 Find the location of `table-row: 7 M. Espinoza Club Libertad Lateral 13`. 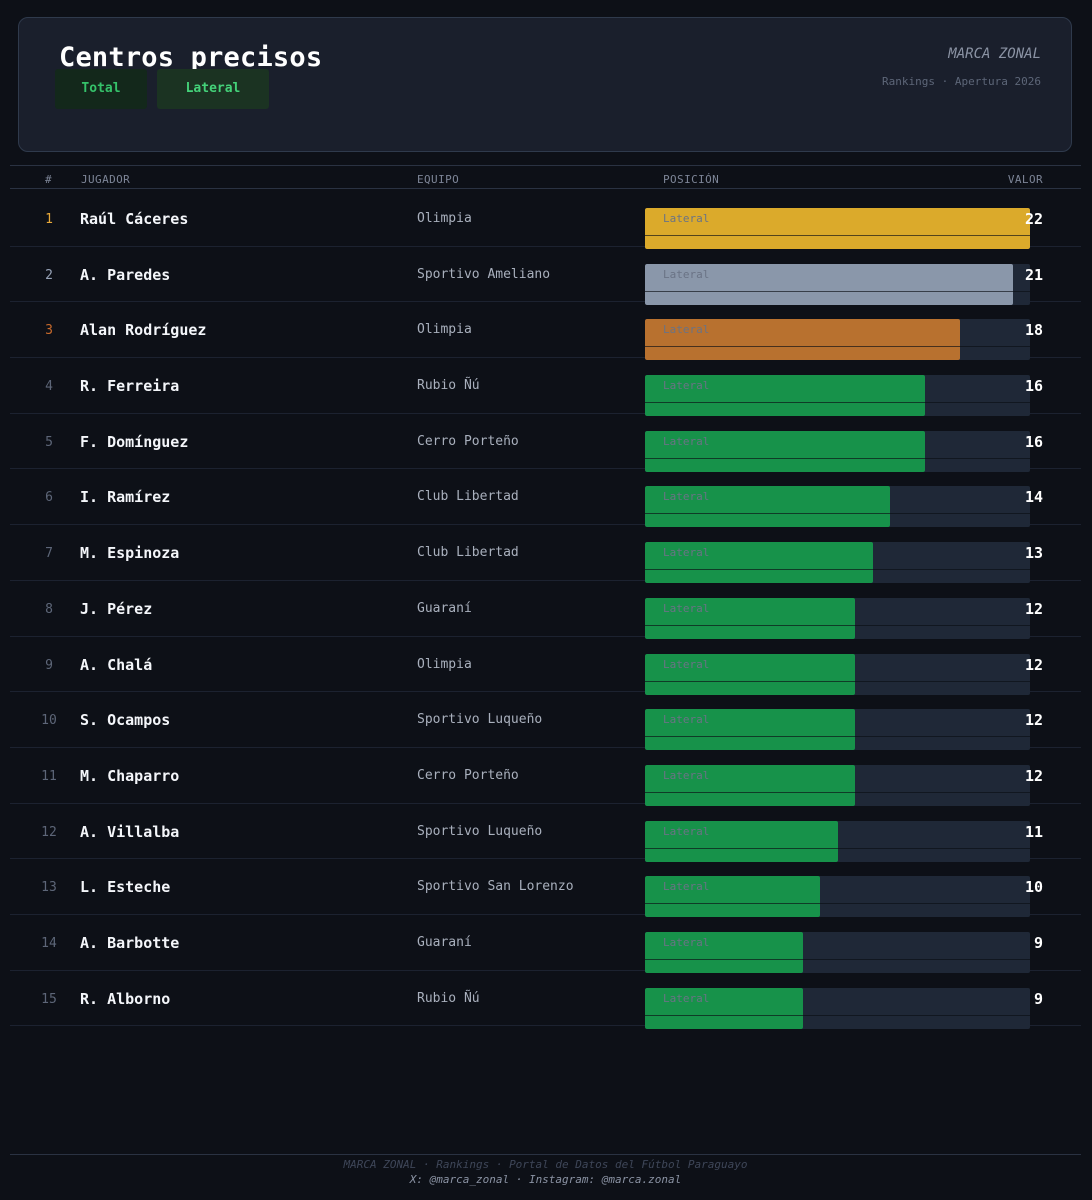

table-row: 7 M. Espinoza Club Libertad Lateral 13 is located at coordinates (545, 554).